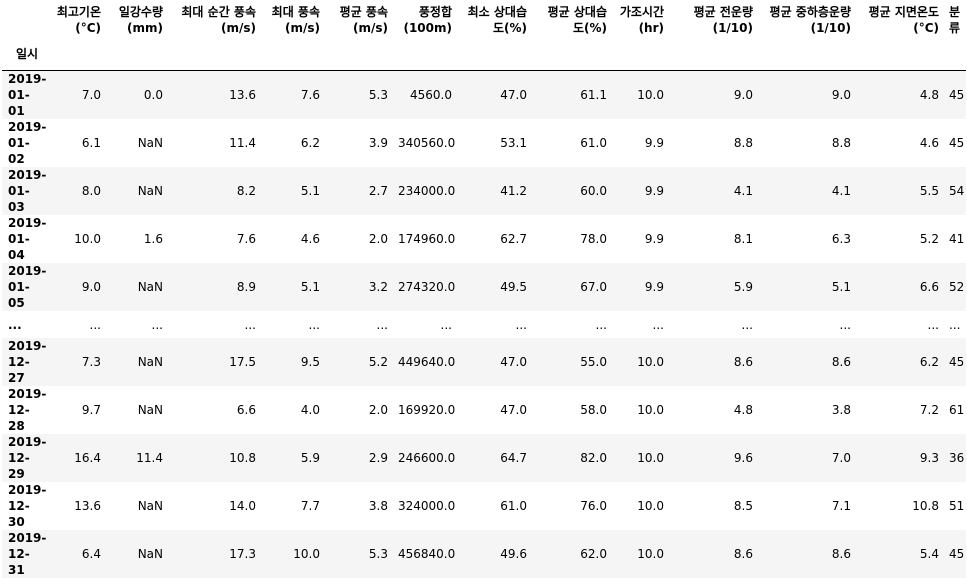 The width and height of the screenshot is (967, 578). Describe the element at coordinates (294, 410) in the screenshot. I see `table-cell: 4.0` at that location.